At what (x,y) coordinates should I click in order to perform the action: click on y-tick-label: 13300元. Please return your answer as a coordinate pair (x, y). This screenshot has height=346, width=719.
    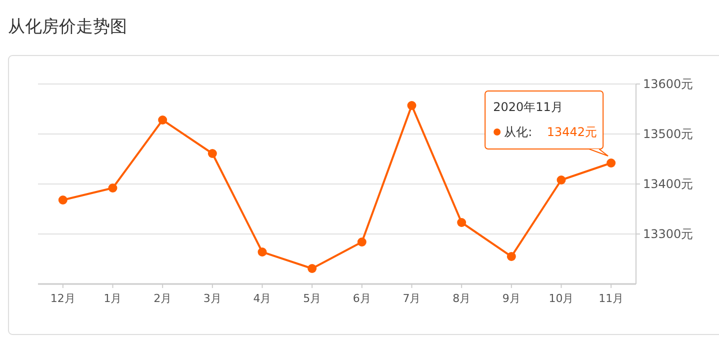
    Looking at the image, I should click on (668, 234).